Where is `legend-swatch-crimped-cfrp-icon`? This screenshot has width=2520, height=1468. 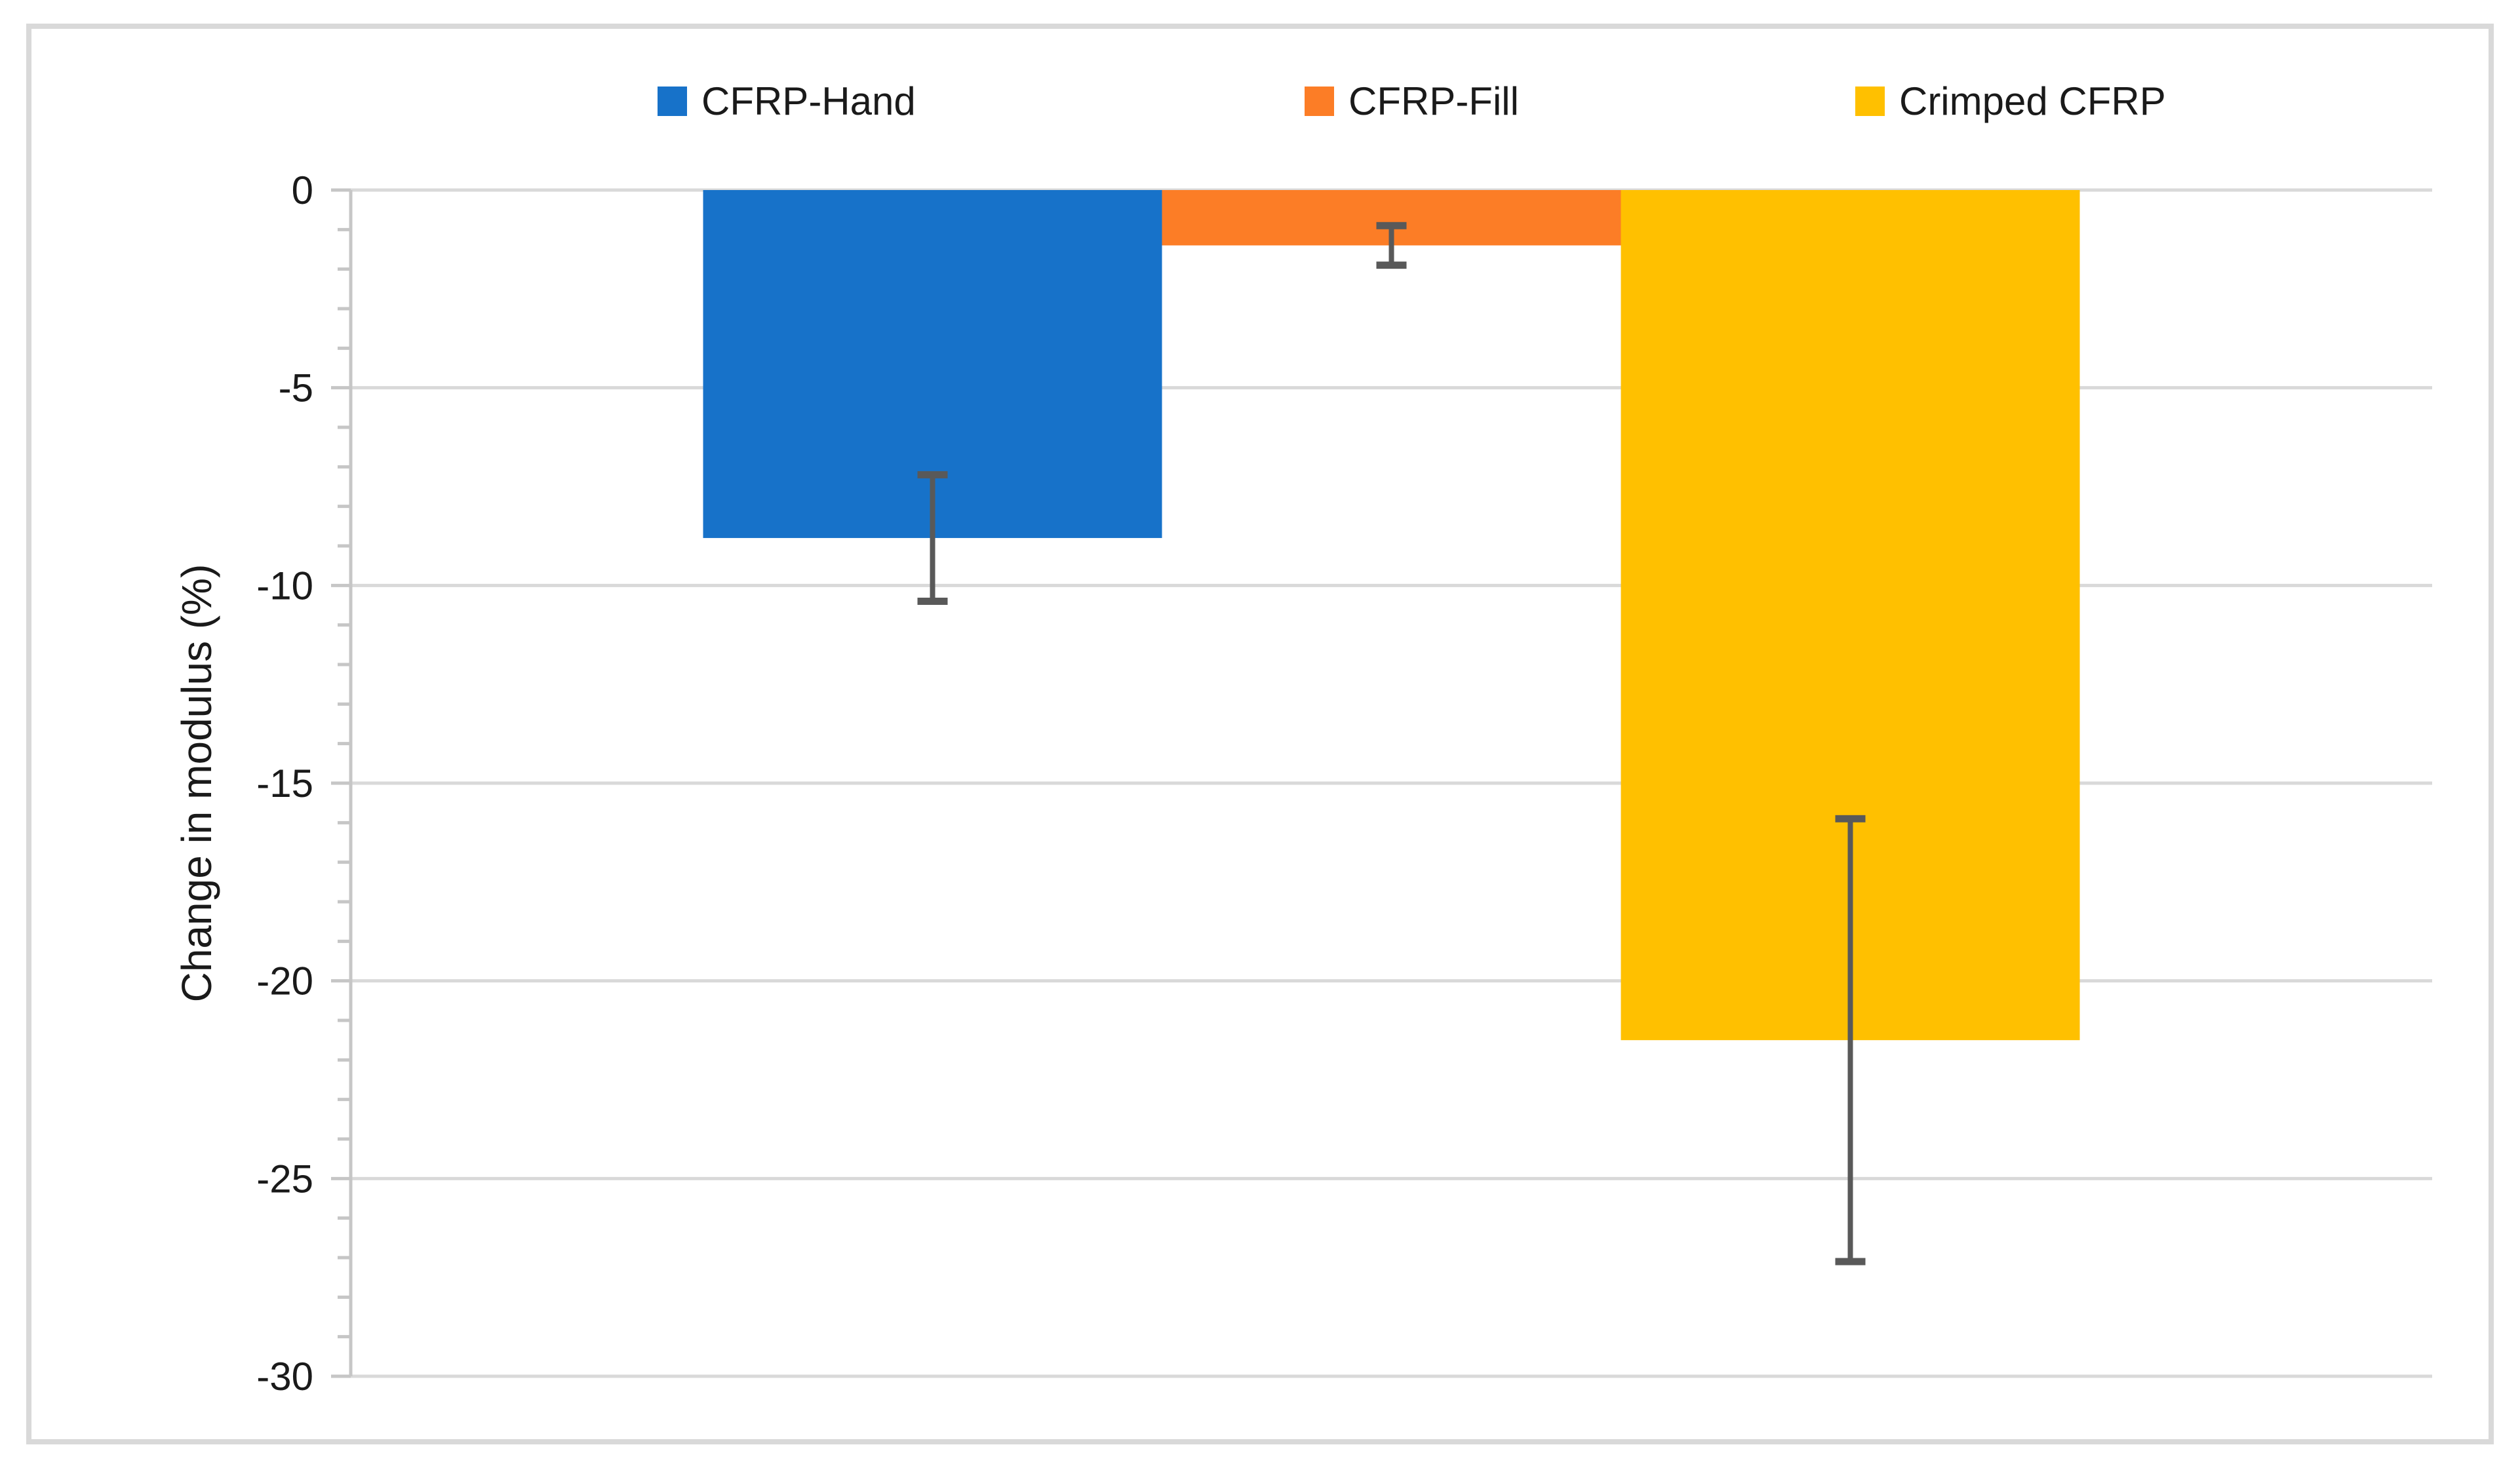
legend-swatch-crimped-cfrp-icon is located at coordinates (1870, 101).